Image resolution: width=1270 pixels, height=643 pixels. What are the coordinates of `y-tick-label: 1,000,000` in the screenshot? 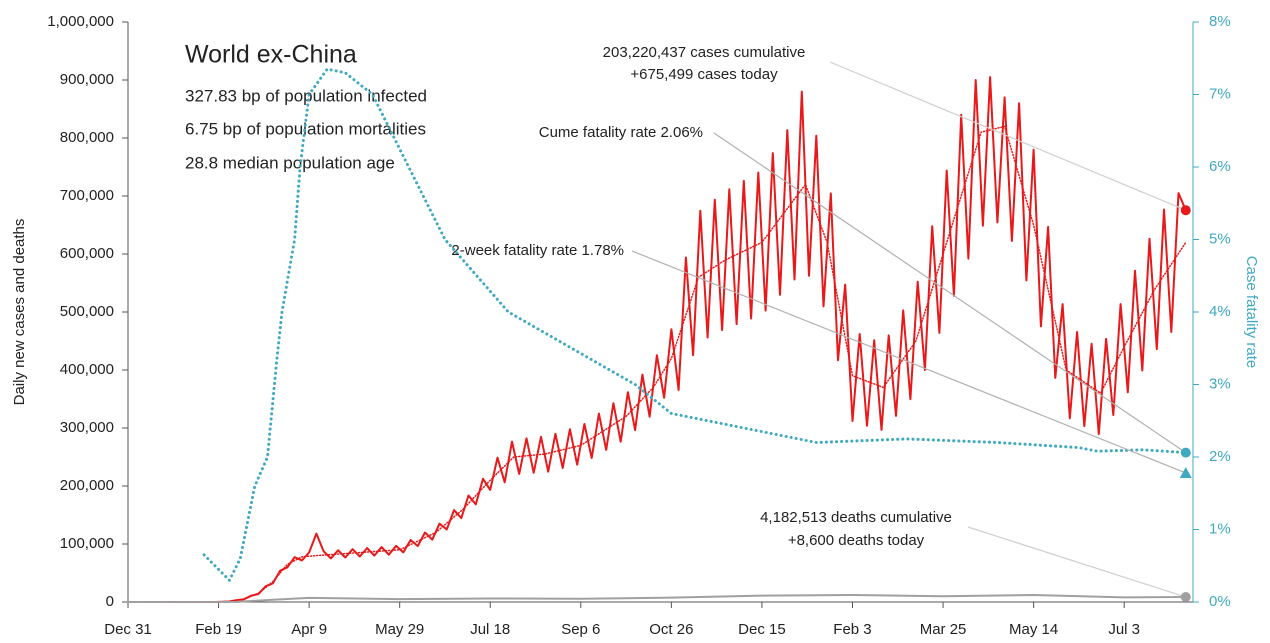 It's located at (80, 21).